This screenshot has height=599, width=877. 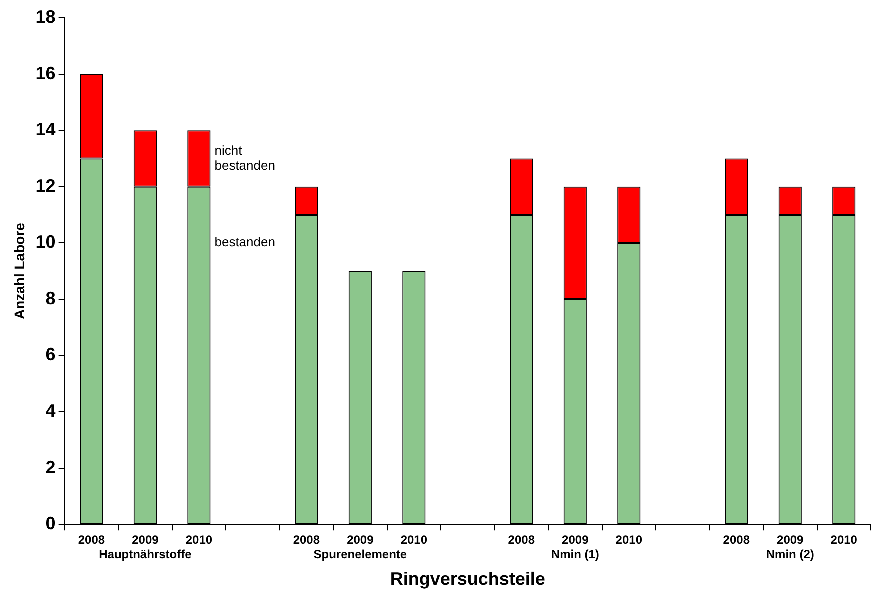 I want to click on y-axis-title: Anzahl Labore, so click(x=19, y=271).